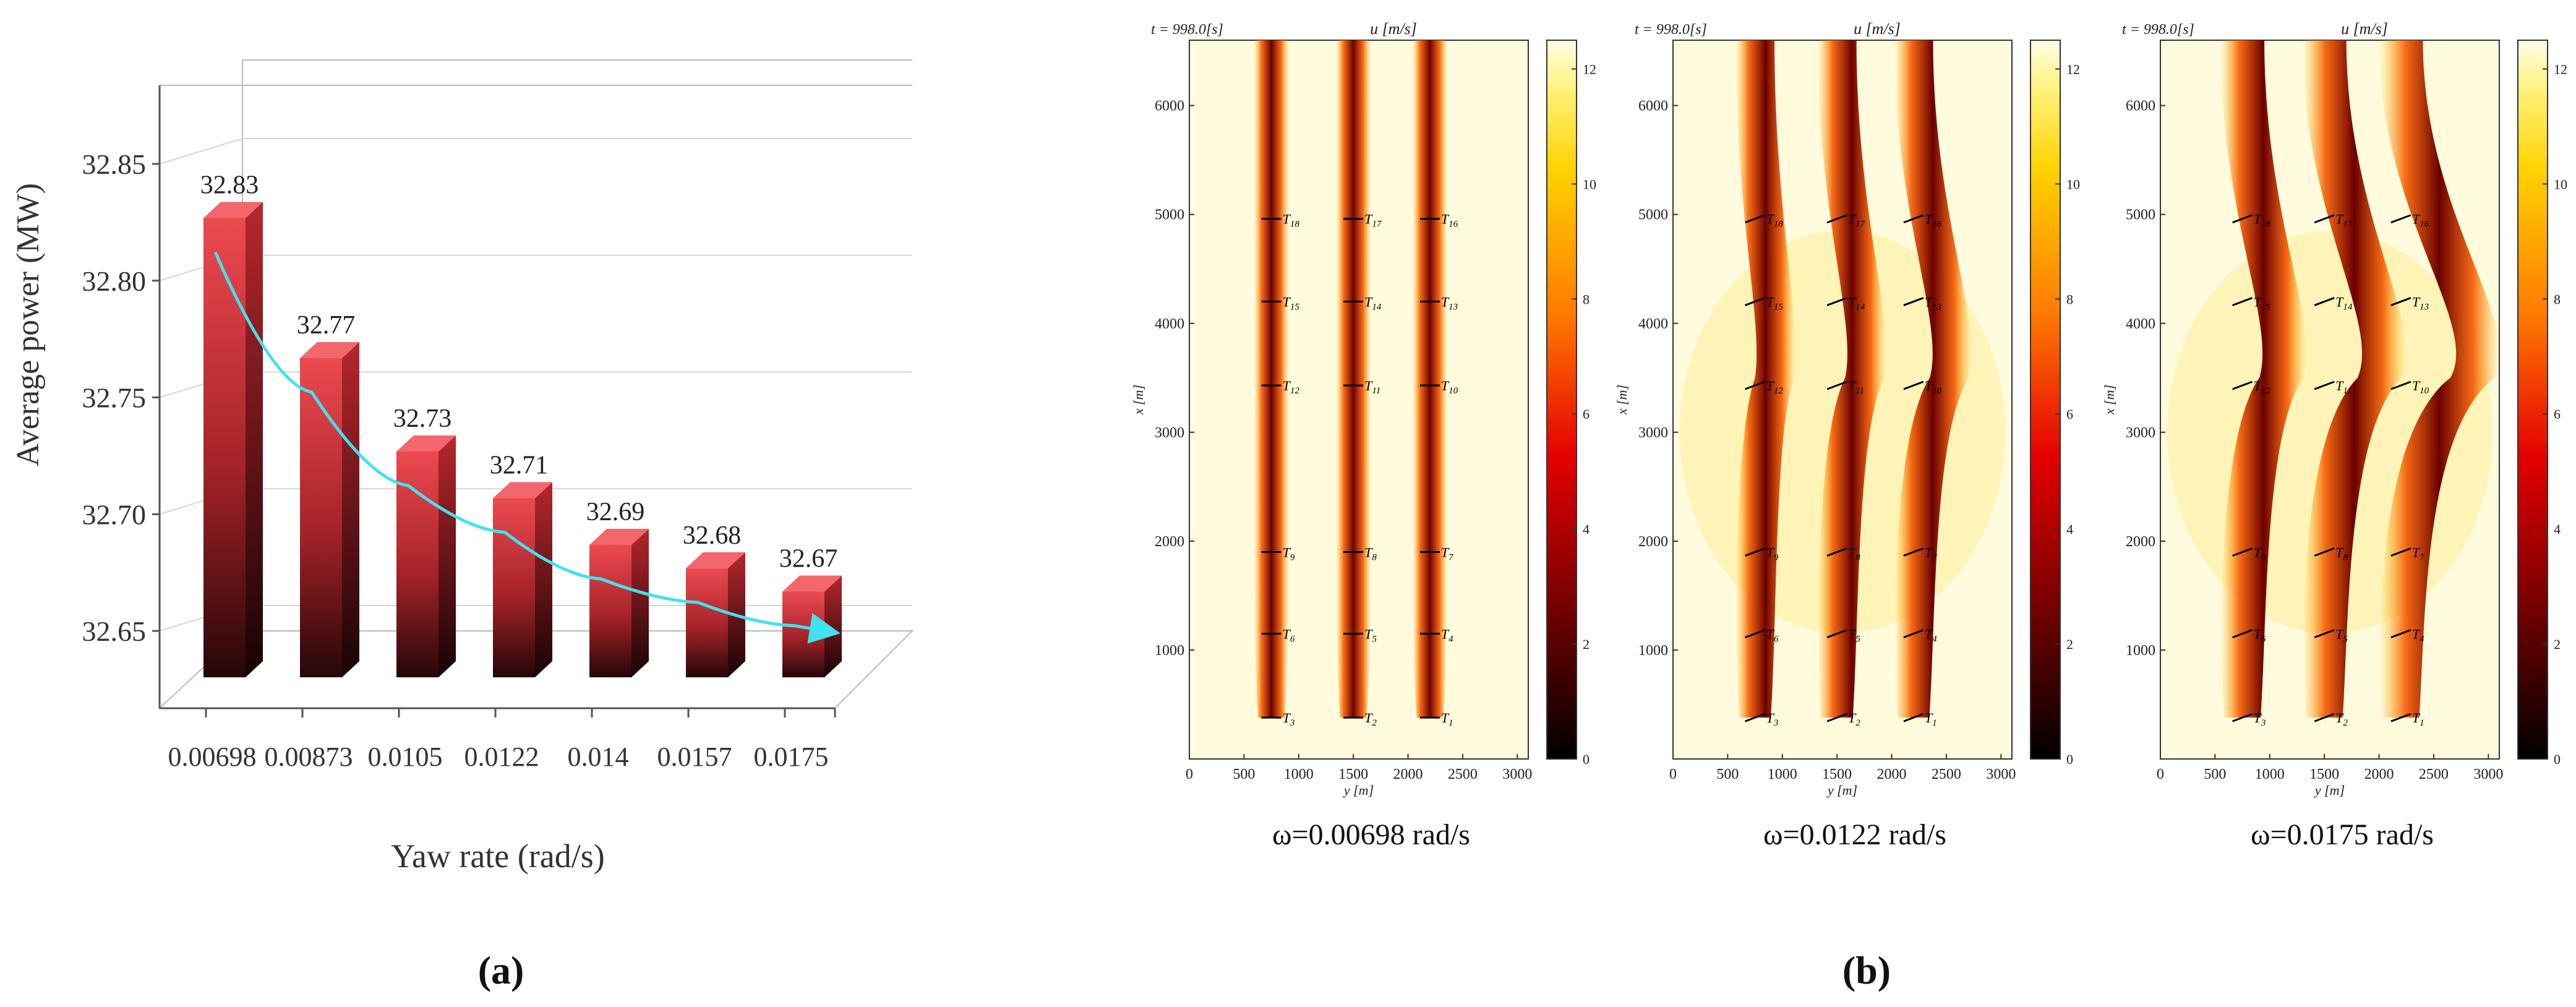 The height and width of the screenshot is (1007, 2576). I want to click on bar-data-label: 32.83, so click(229, 185).